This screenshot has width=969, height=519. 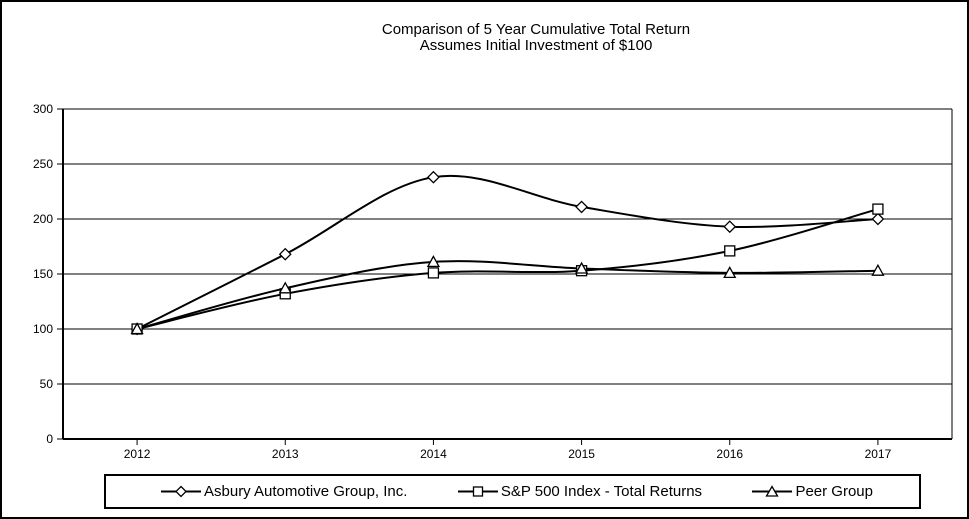 What do you see at coordinates (43, 274) in the screenshot?
I see `y-tick-label: 150` at bounding box center [43, 274].